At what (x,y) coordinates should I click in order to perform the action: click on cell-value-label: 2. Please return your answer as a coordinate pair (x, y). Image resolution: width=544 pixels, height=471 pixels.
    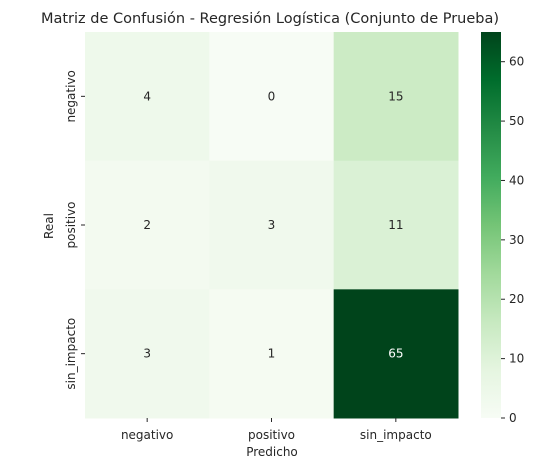
    Looking at the image, I should click on (147, 225).